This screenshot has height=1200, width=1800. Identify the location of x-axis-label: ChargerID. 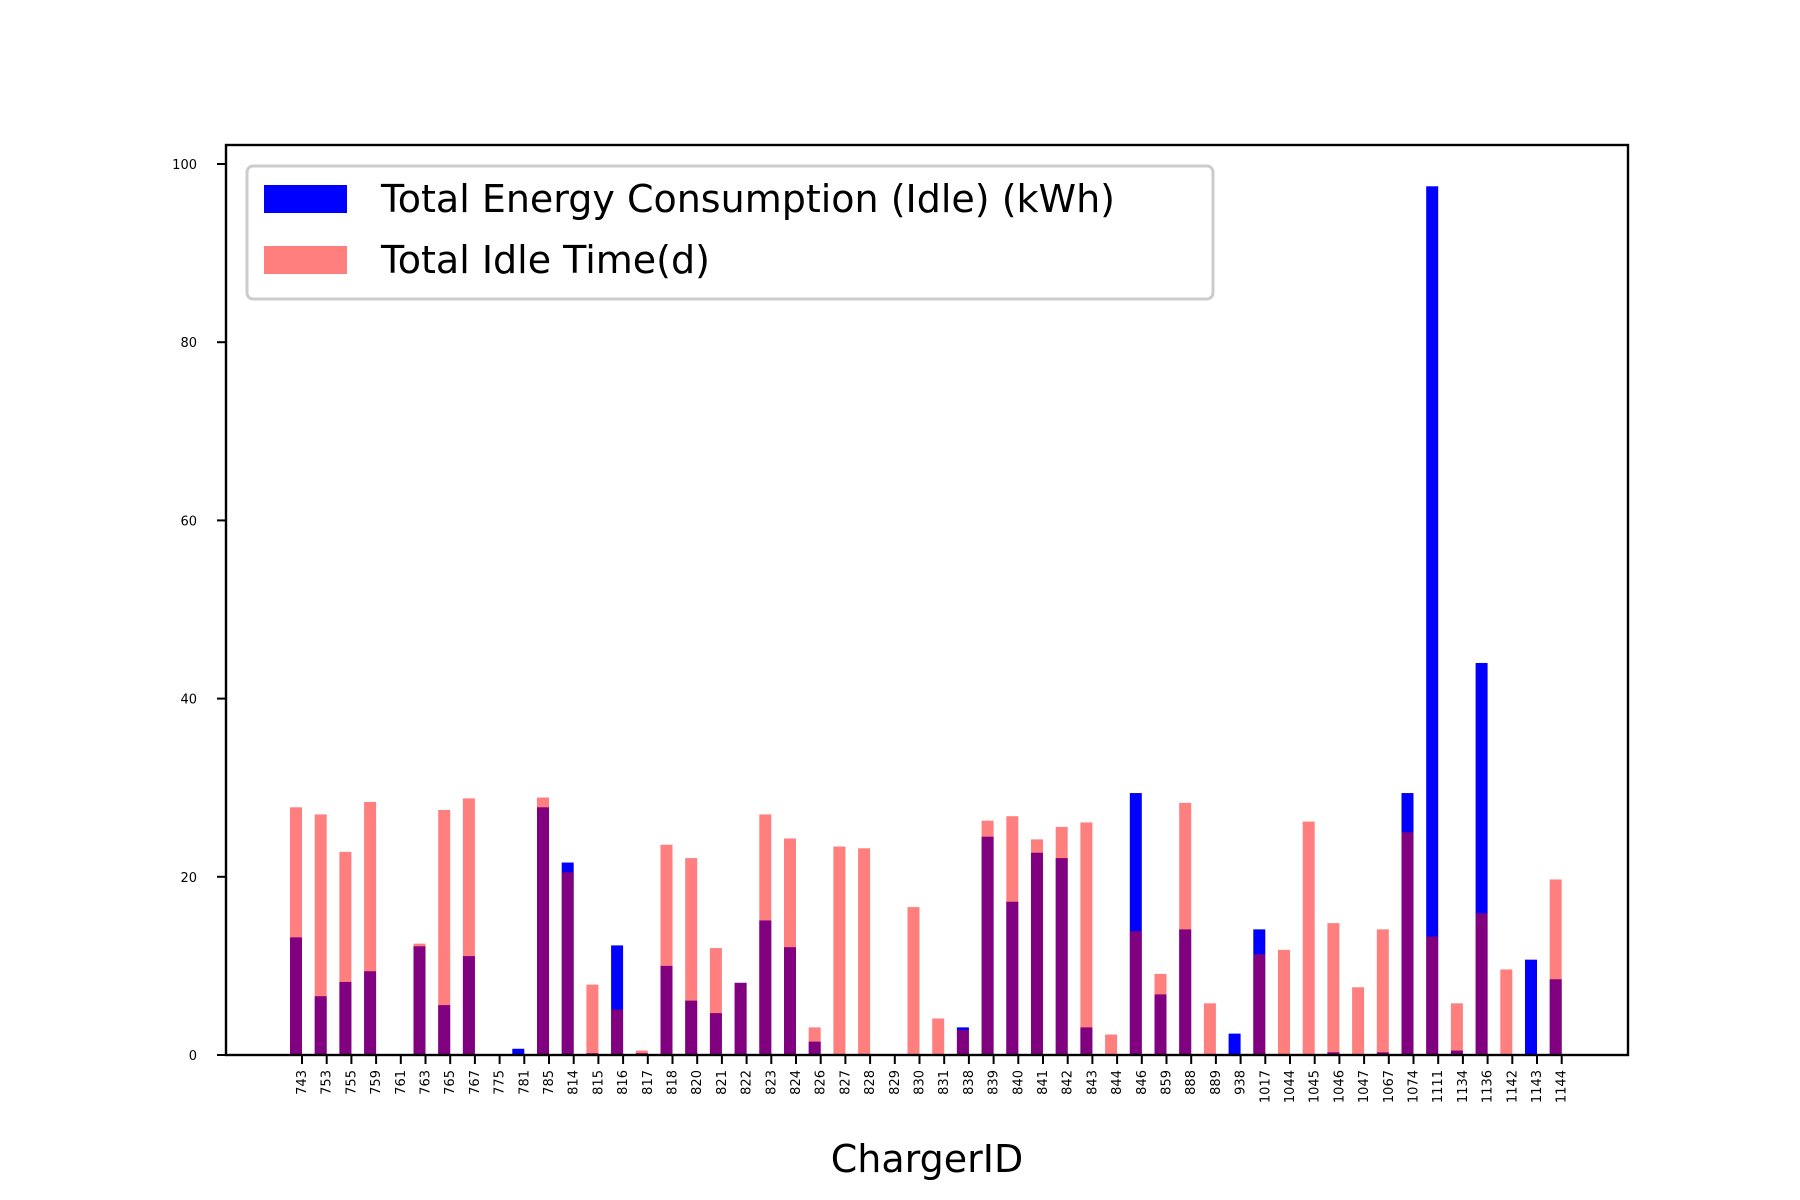
(927, 1159).